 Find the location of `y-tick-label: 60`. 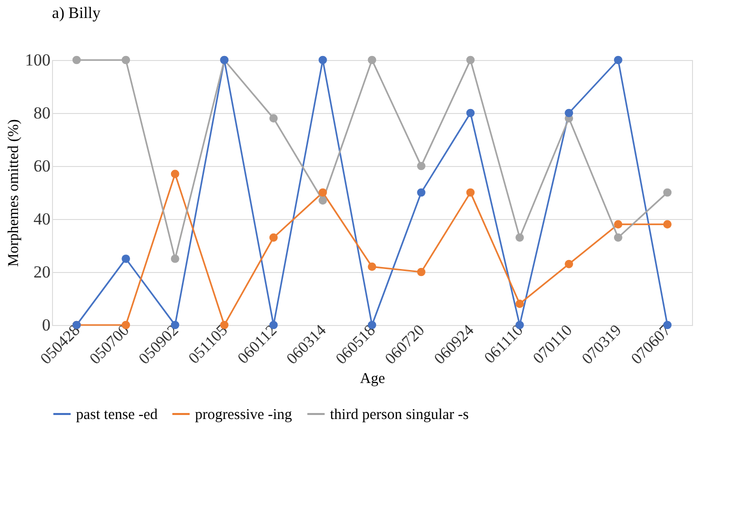

y-tick-label: 60 is located at coordinates (42, 166).